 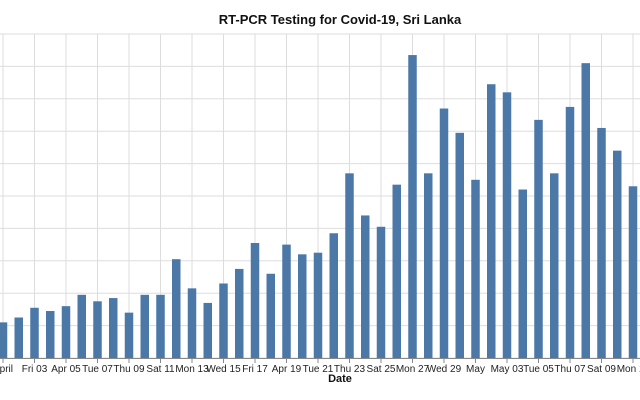 What do you see at coordinates (287, 369) in the screenshot?
I see `x-tick-label: Apr 19` at bounding box center [287, 369].